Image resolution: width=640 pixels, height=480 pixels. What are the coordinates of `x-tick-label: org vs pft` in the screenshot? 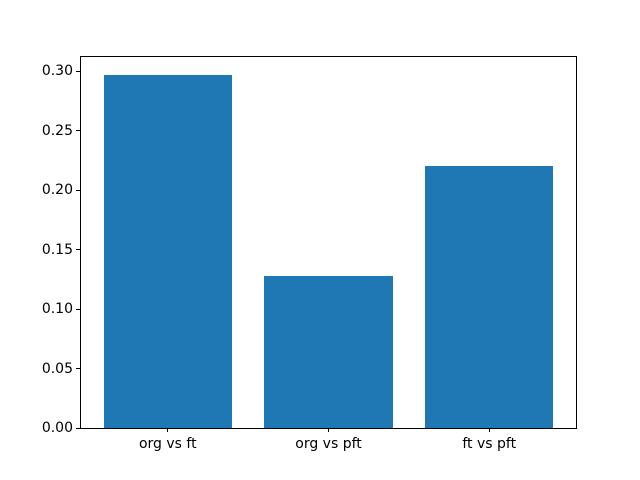 It's located at (328, 444).